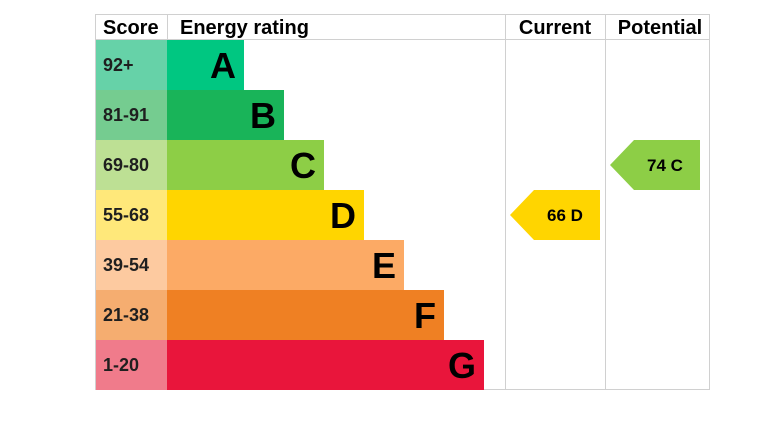 This screenshot has width=778, height=433. Describe the element at coordinates (205, 65) in the screenshot. I see `band-bar-a` at that location.